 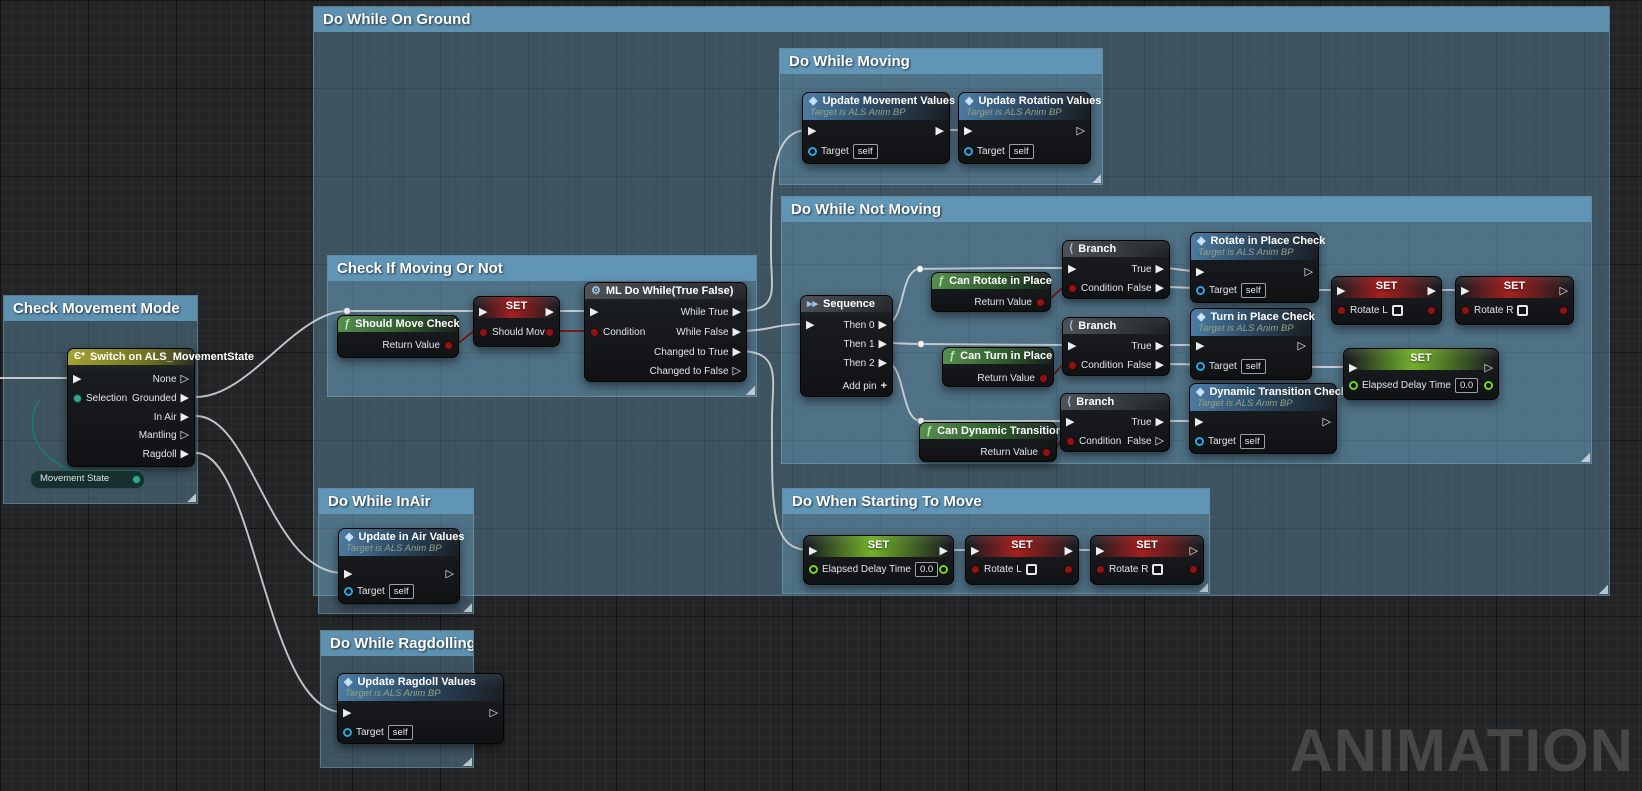 What do you see at coordinates (846, 346) in the screenshot?
I see `node-sequence: ▸▸ Sequence ▶ Then 0 ▶ Then 1 ▶ Then 2 ▶ Add pin +` at bounding box center [846, 346].